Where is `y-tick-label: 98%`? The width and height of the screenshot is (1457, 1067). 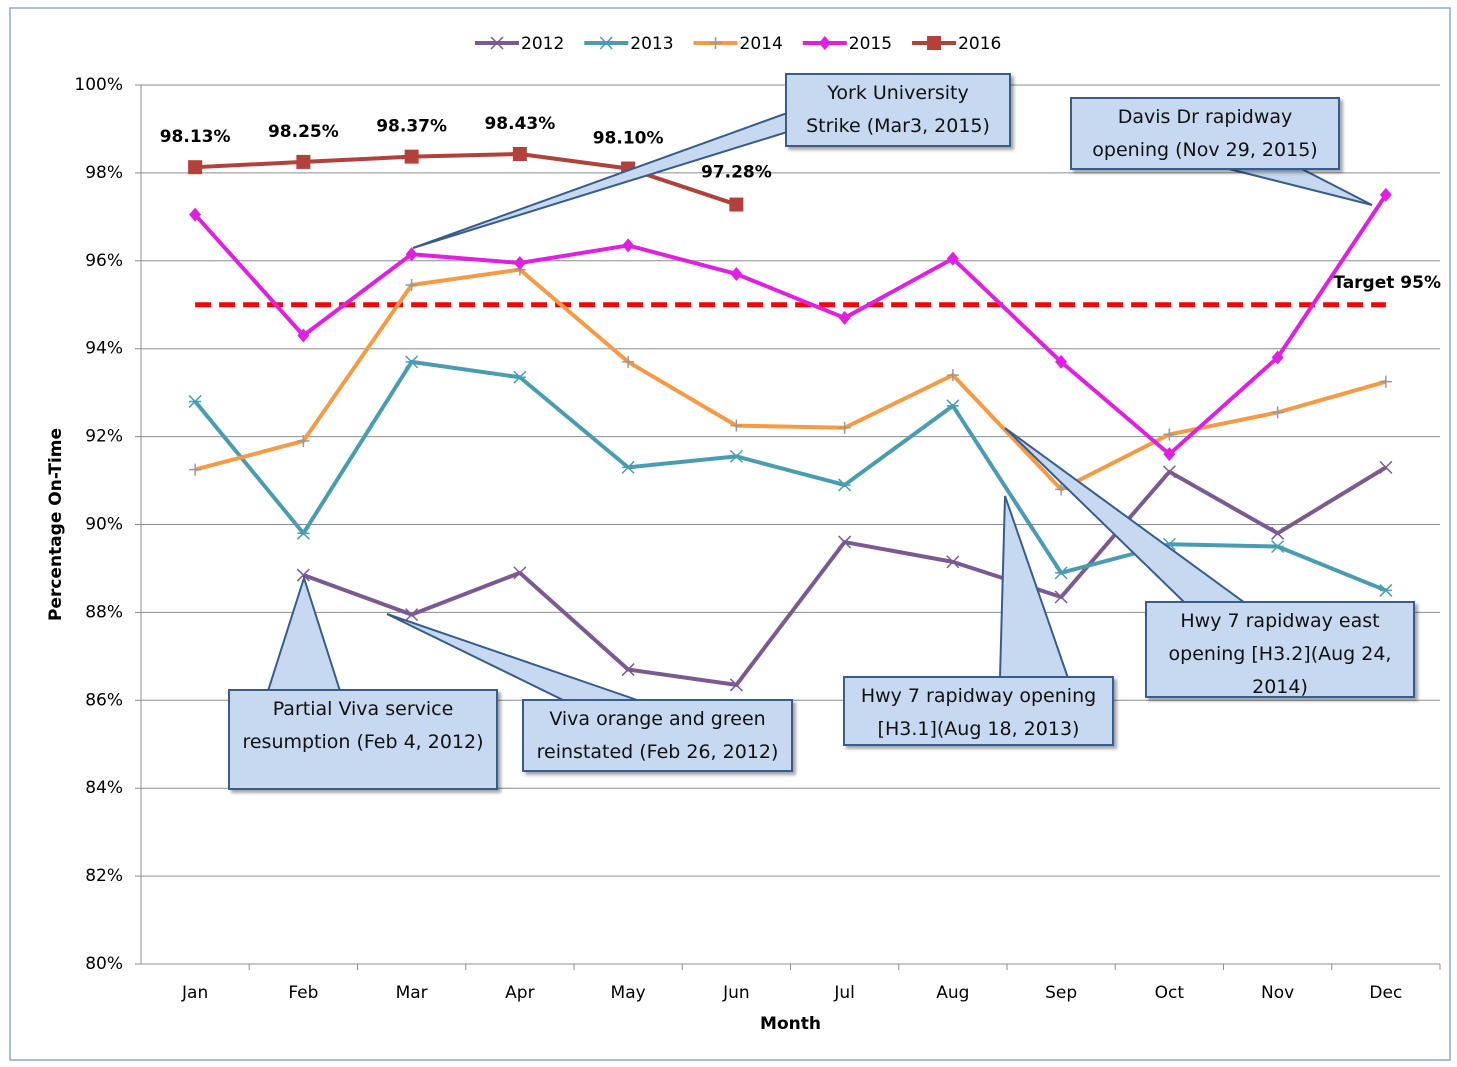
y-tick-label: 98% is located at coordinates (104, 173).